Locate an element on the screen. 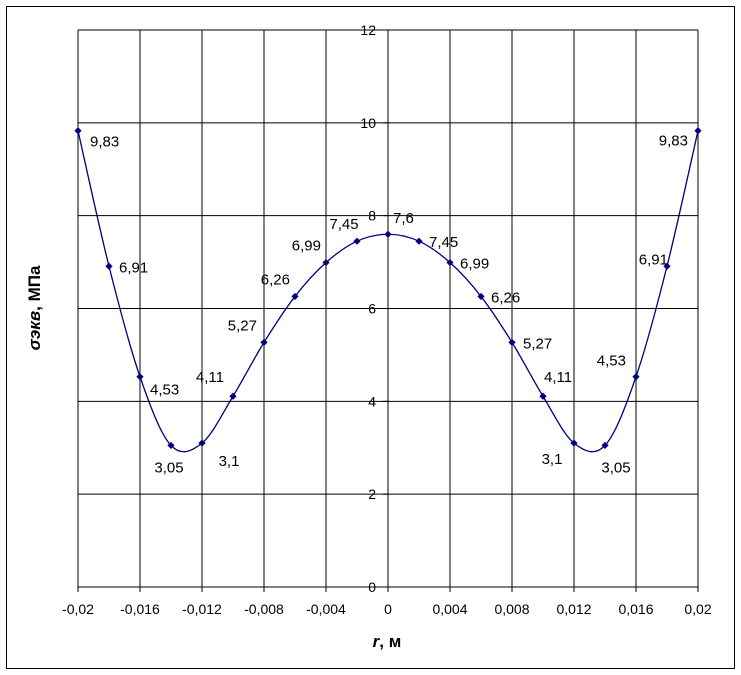 This screenshot has width=741, height=675. x-tick-label: -0,004 is located at coordinates (326, 609).